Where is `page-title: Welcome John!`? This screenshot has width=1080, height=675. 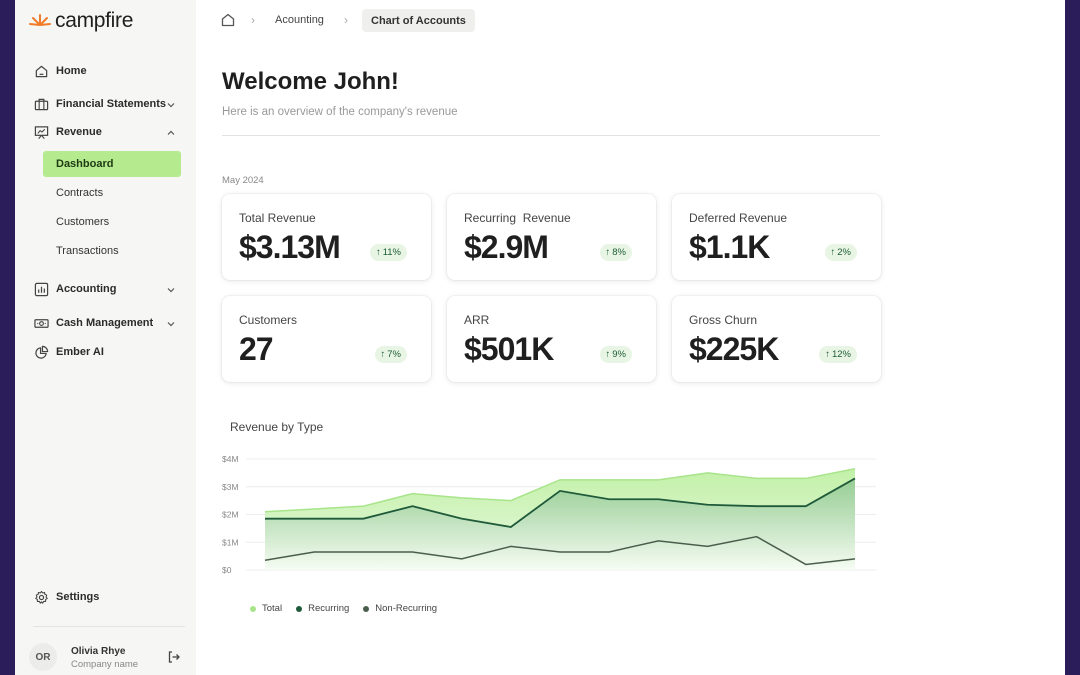 page-title: Welcome John! is located at coordinates (310, 81).